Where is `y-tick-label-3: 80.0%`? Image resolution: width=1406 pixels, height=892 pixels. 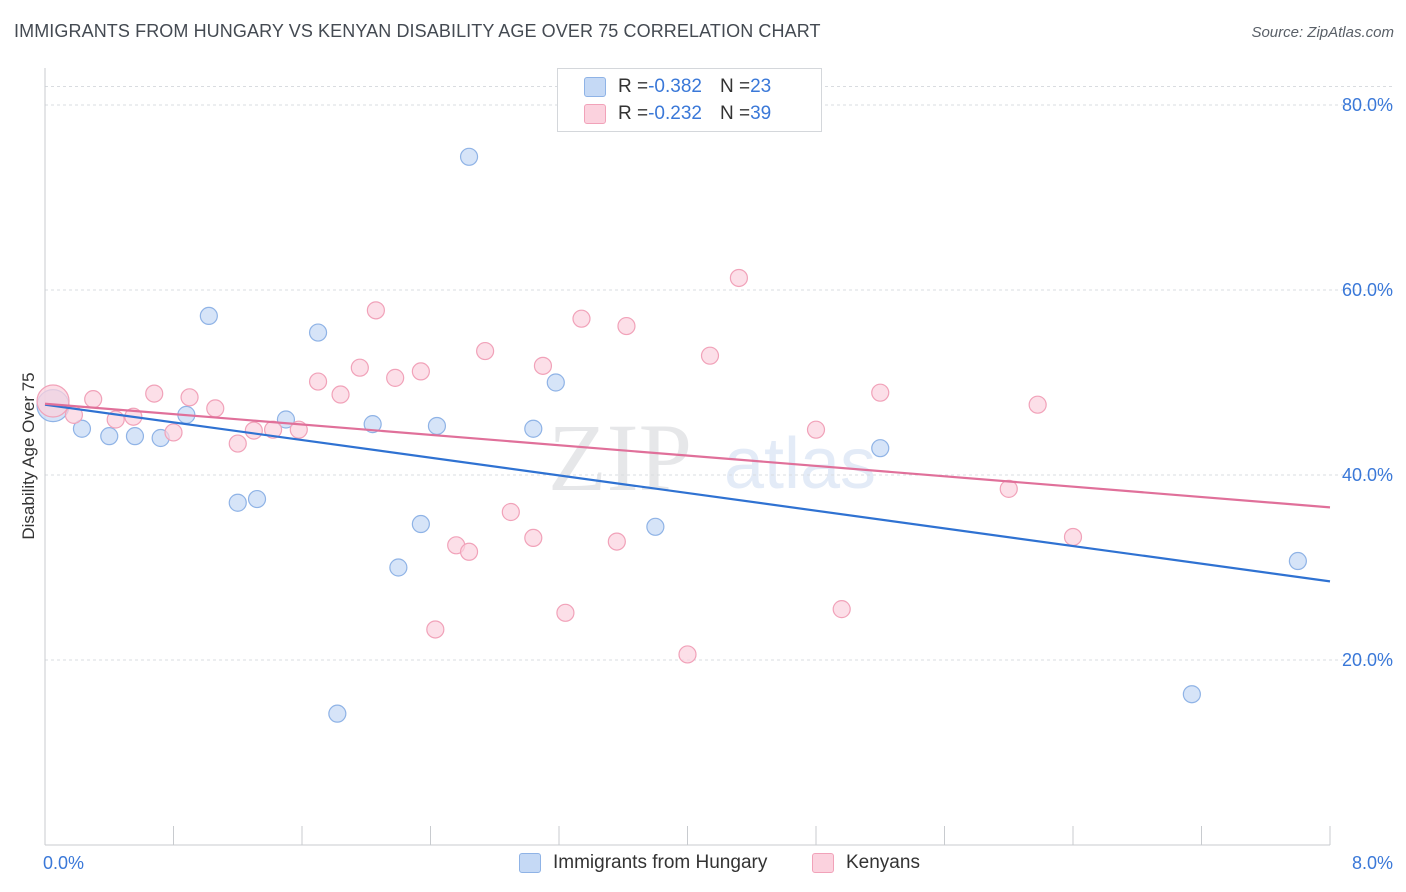
y-tick-label-3: 80.0% is located at coordinates (1367, 105).